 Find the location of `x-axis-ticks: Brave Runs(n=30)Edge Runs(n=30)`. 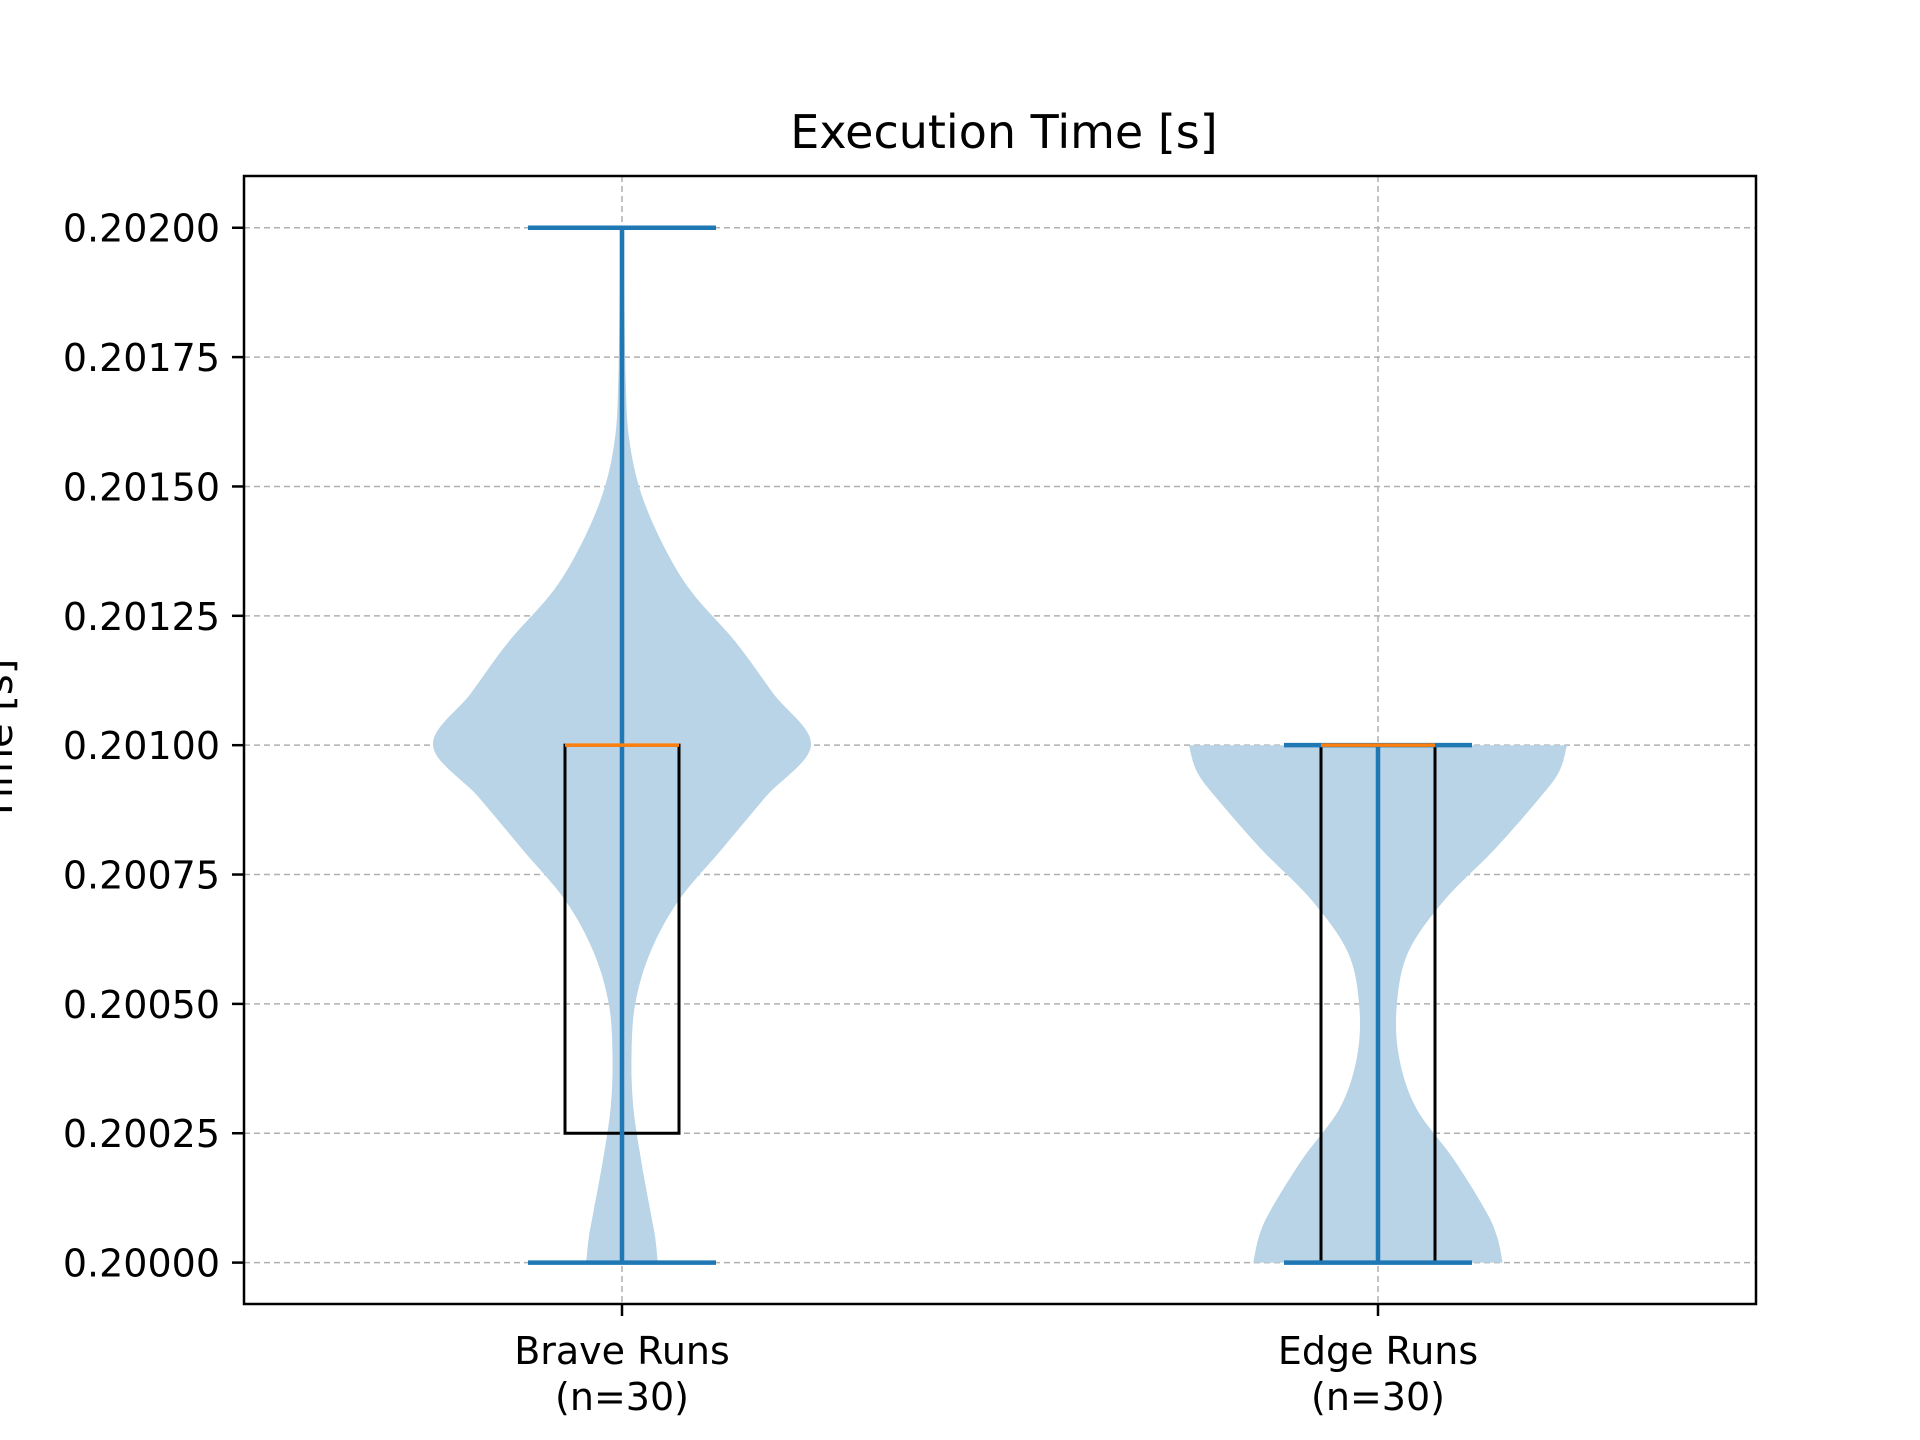

x-axis-ticks: Brave Runs(n=30)Edge Runs(n=30) is located at coordinates (996, 1361).